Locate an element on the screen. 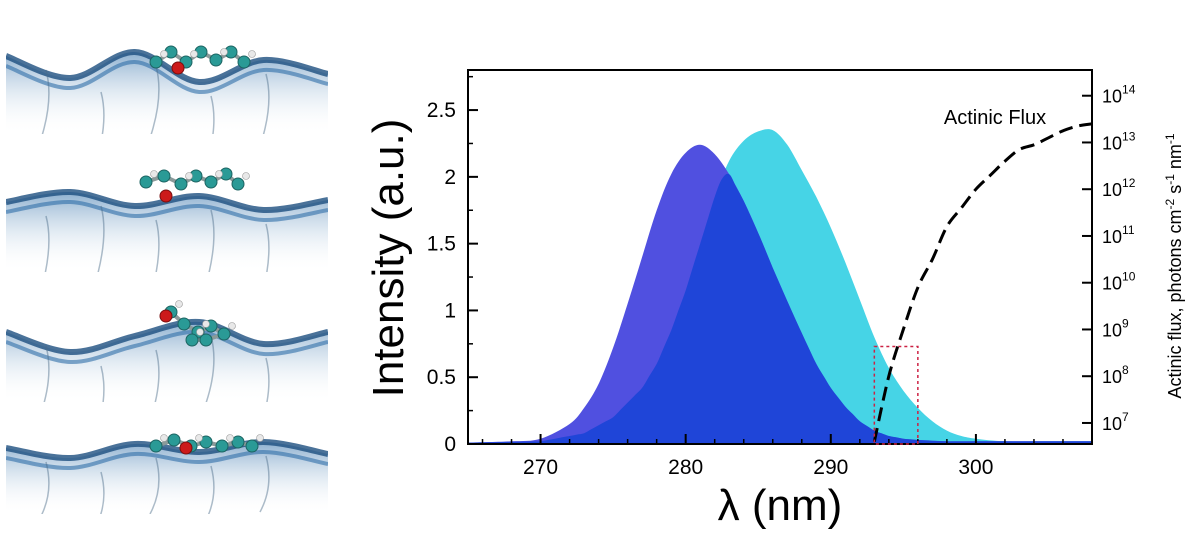 This screenshot has height=534, width=1200. y2-tick-label: 10¹³ is located at coordinates (1119, 141).